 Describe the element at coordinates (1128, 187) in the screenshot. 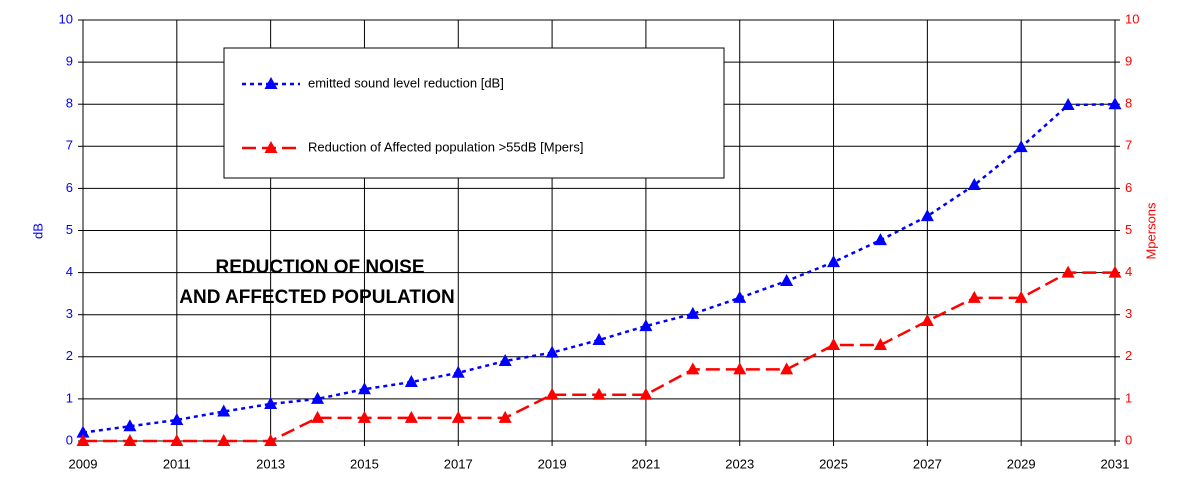

I see `y2-tick-label: 6` at that location.